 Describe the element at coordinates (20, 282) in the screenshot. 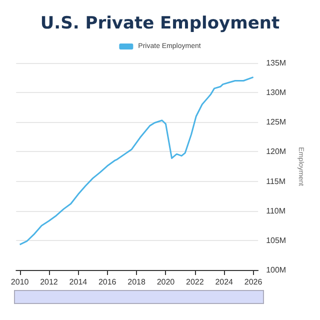

I see `x-tick-label: 2010` at that location.